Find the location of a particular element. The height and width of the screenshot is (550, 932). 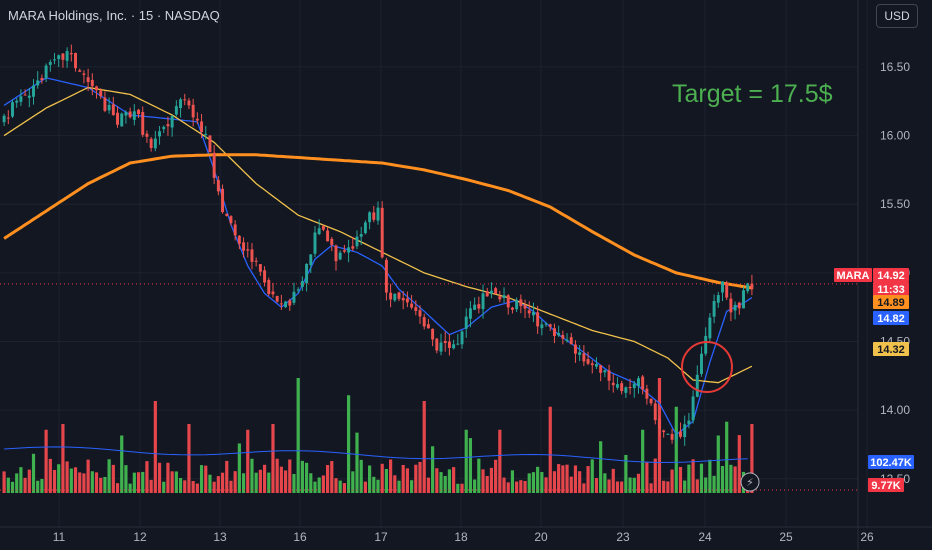

price-label-bg is located at coordinates (891, 289).